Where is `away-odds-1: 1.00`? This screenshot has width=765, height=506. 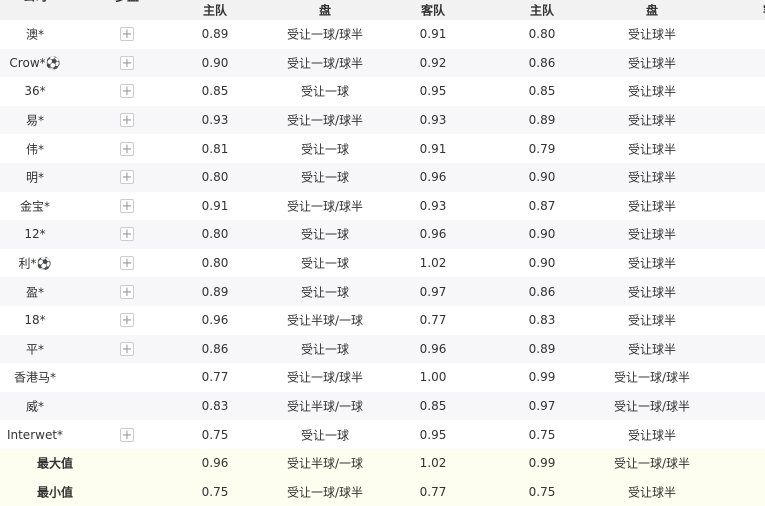
away-odds-1: 1.00 is located at coordinates (433, 377).